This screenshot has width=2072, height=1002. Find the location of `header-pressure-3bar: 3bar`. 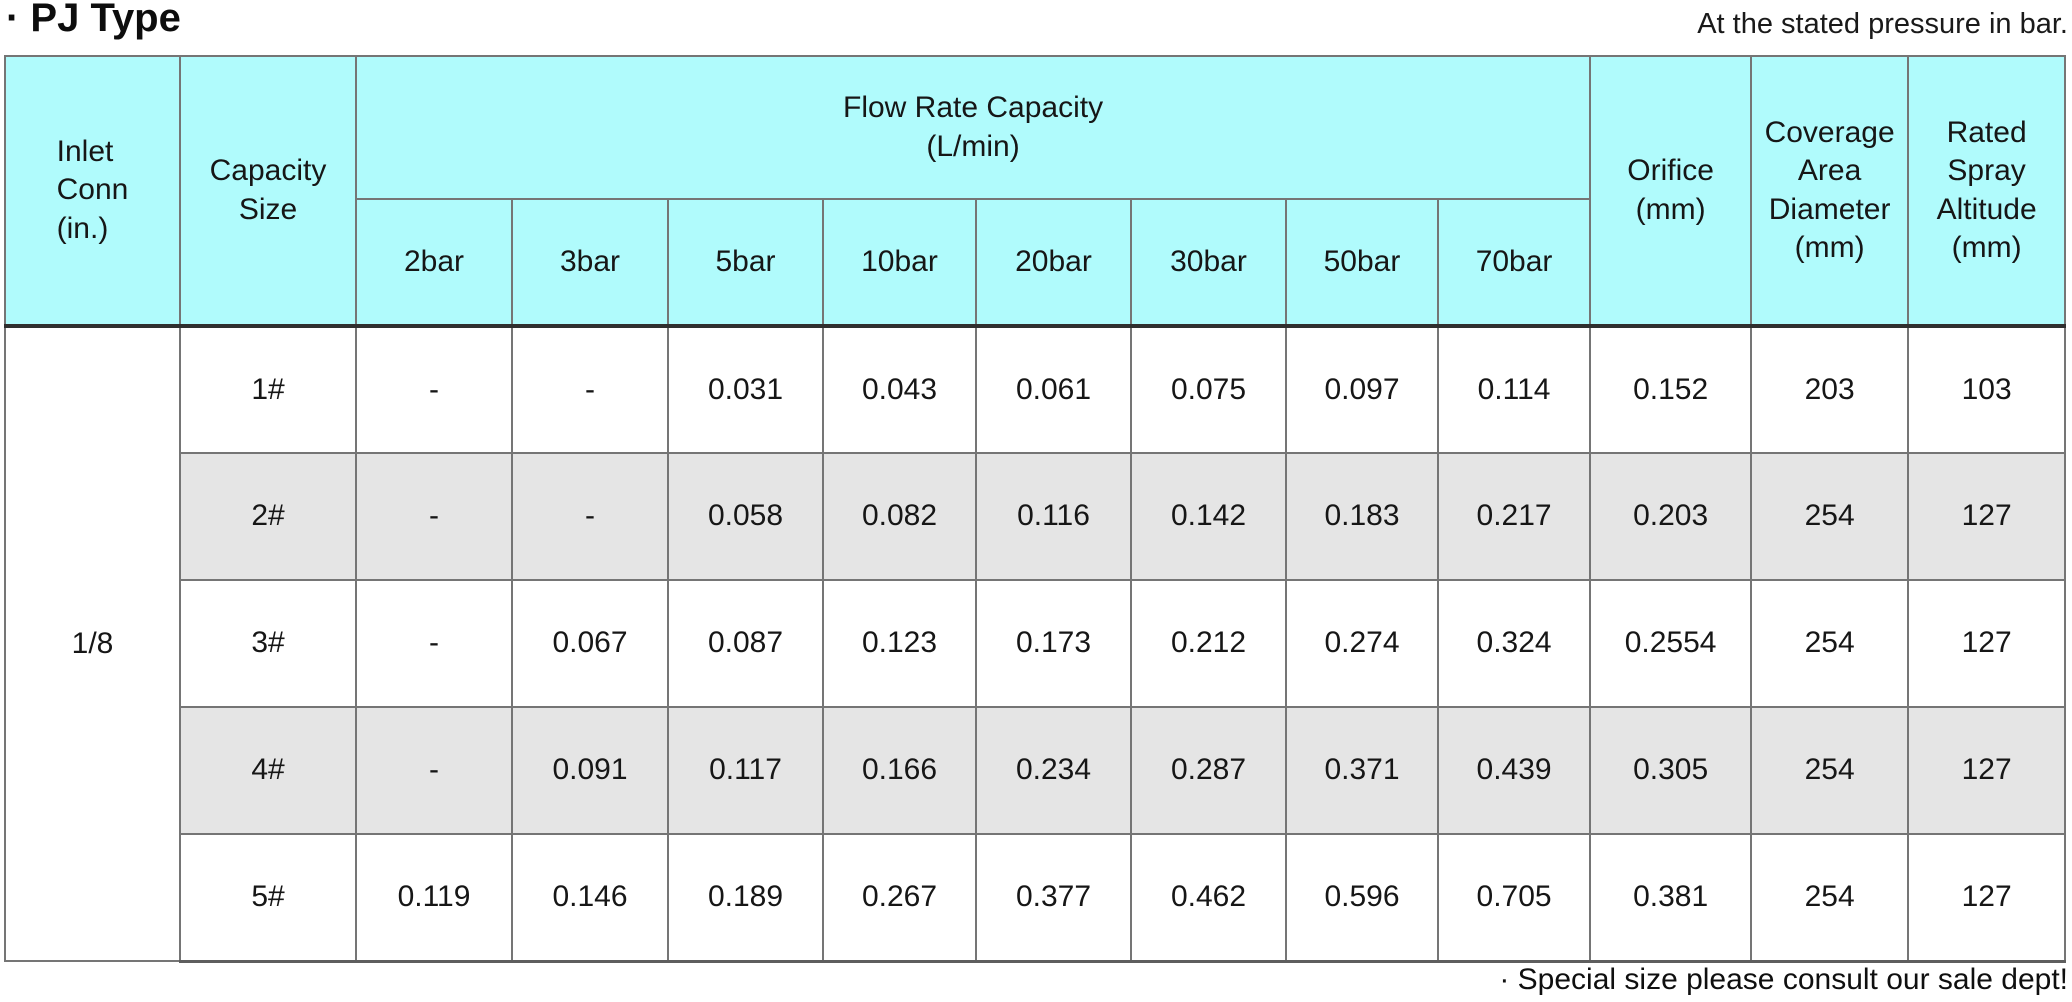

header-pressure-3bar: 3bar is located at coordinates (590, 262).